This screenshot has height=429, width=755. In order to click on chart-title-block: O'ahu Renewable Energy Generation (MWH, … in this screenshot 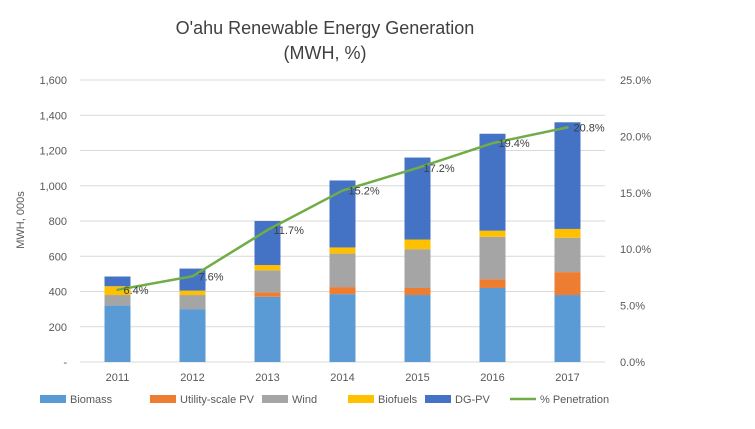, I will do `click(325, 41)`.